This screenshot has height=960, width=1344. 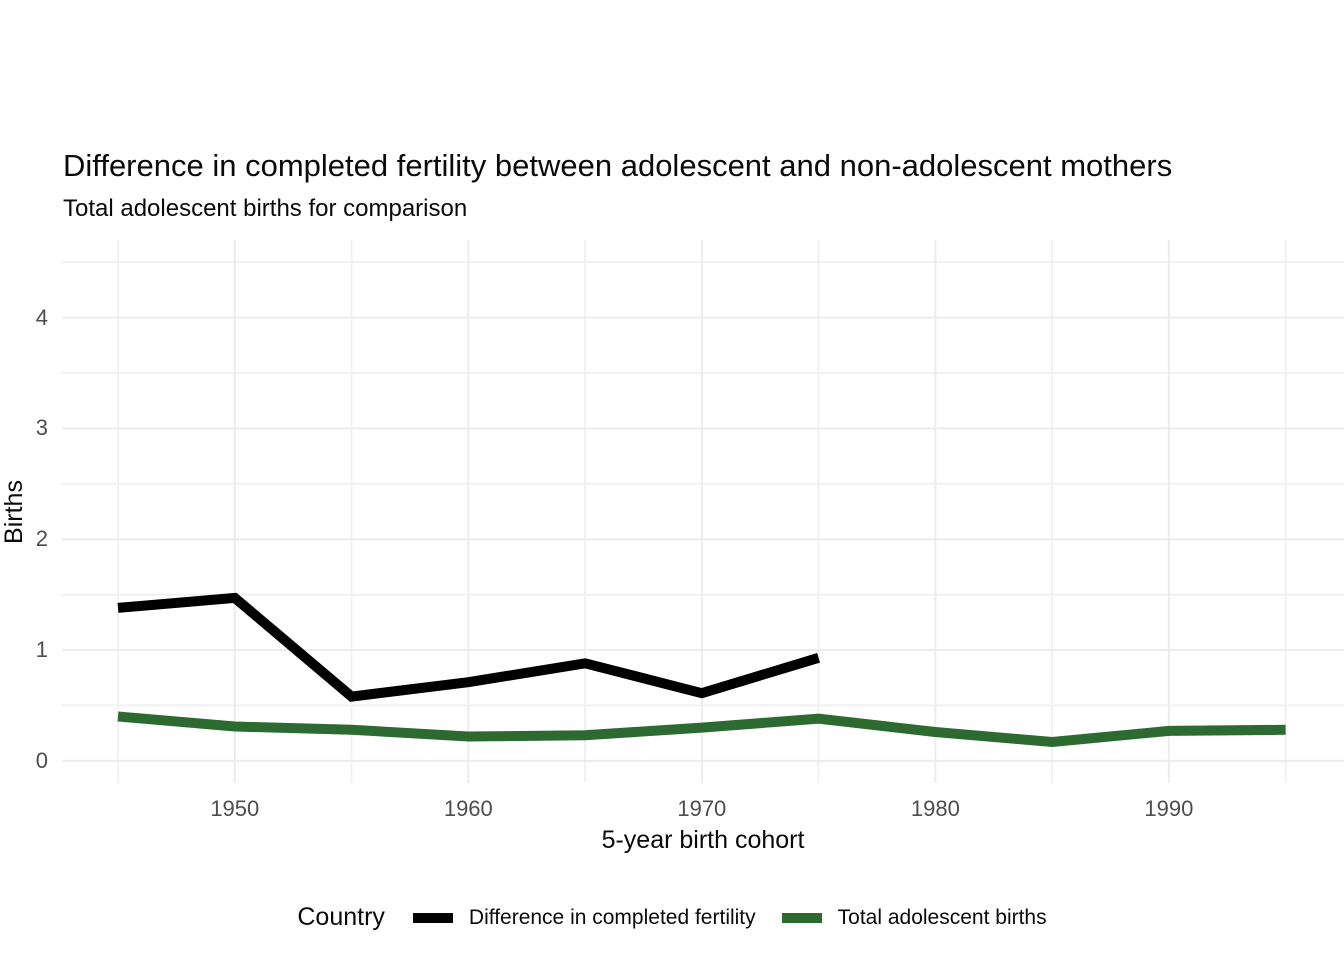 What do you see at coordinates (1169, 808) in the screenshot?
I see `x-tick-label: 1990` at bounding box center [1169, 808].